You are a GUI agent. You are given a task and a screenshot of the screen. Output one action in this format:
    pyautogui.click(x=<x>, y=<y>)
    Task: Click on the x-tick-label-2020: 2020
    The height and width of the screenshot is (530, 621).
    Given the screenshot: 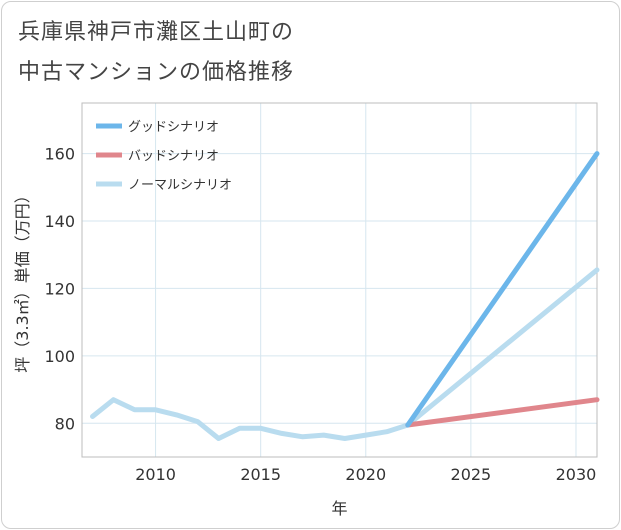 What is the action you would take?
    pyautogui.click(x=365, y=474)
    